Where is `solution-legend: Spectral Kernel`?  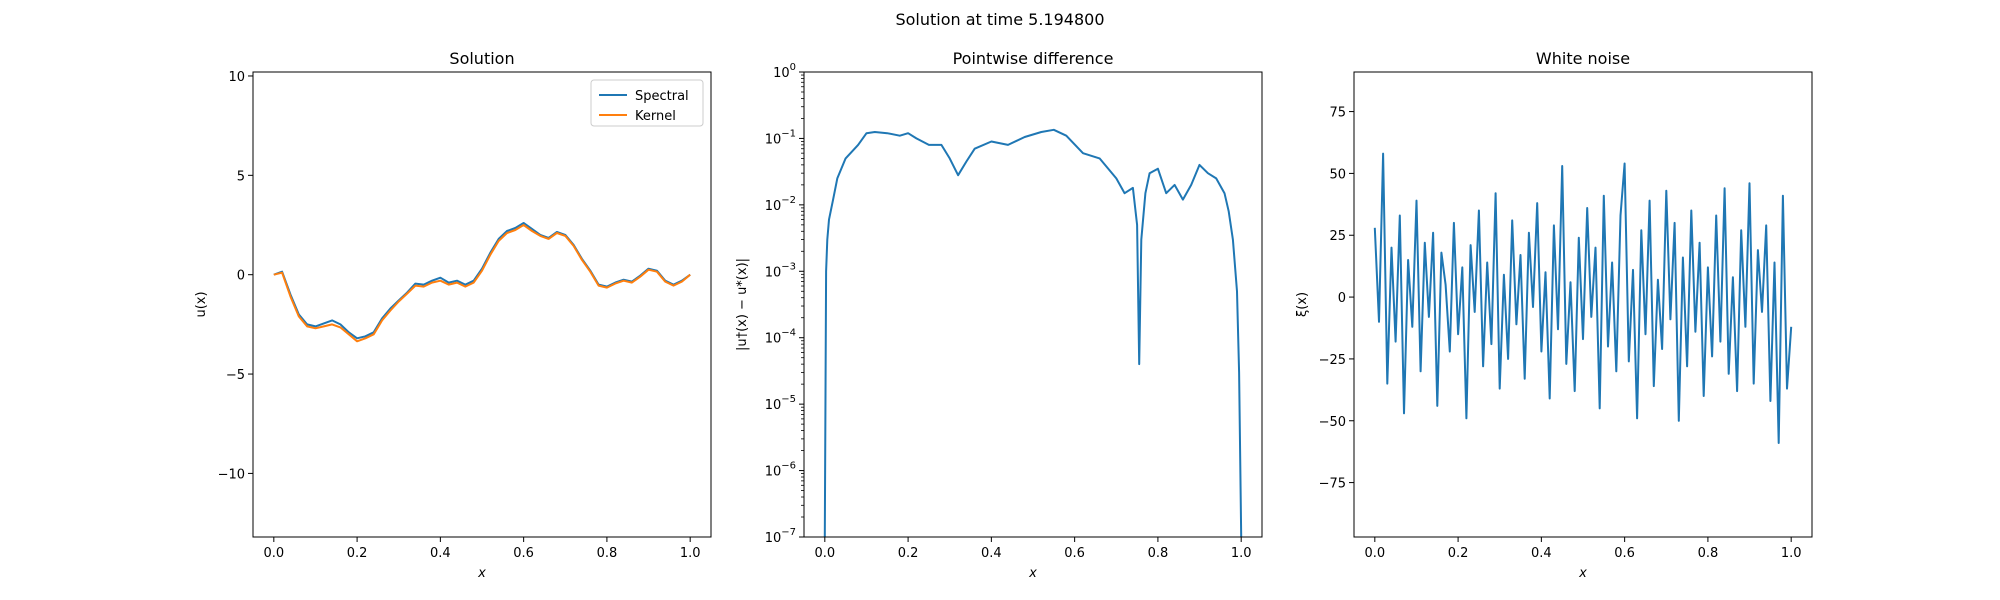
solution-legend: Spectral Kernel is located at coordinates (647, 103).